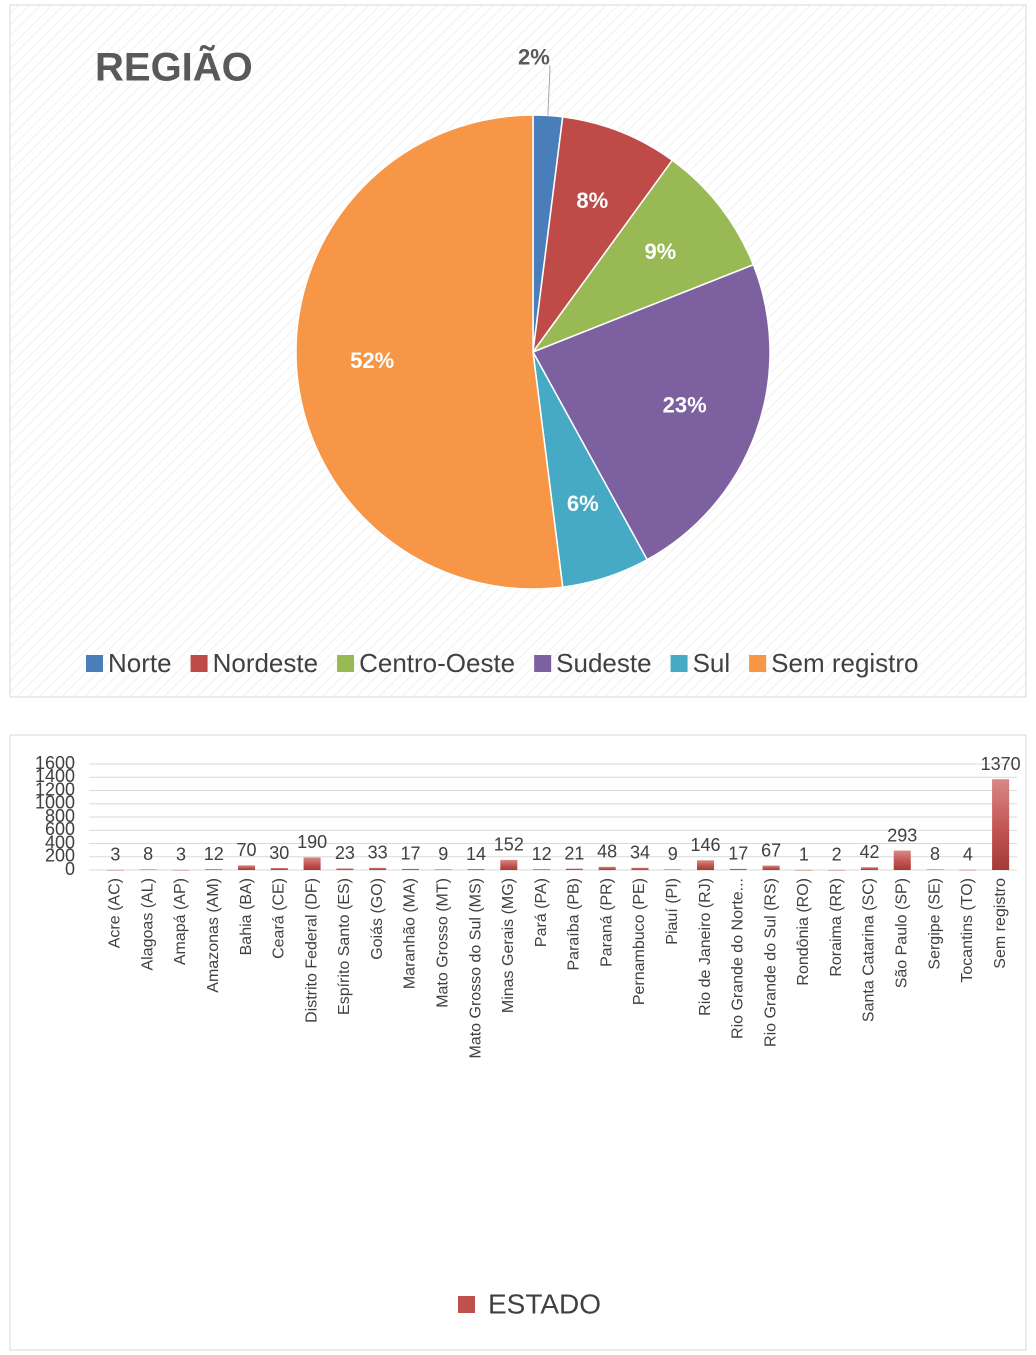 The width and height of the screenshot is (1036, 1355). I want to click on data-label: 42, so click(869, 852).